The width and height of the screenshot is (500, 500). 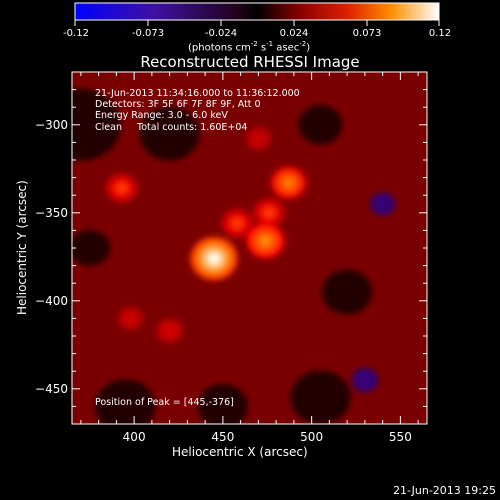 I want to click on colorbar-tick-label: 0.12, so click(x=440, y=33).